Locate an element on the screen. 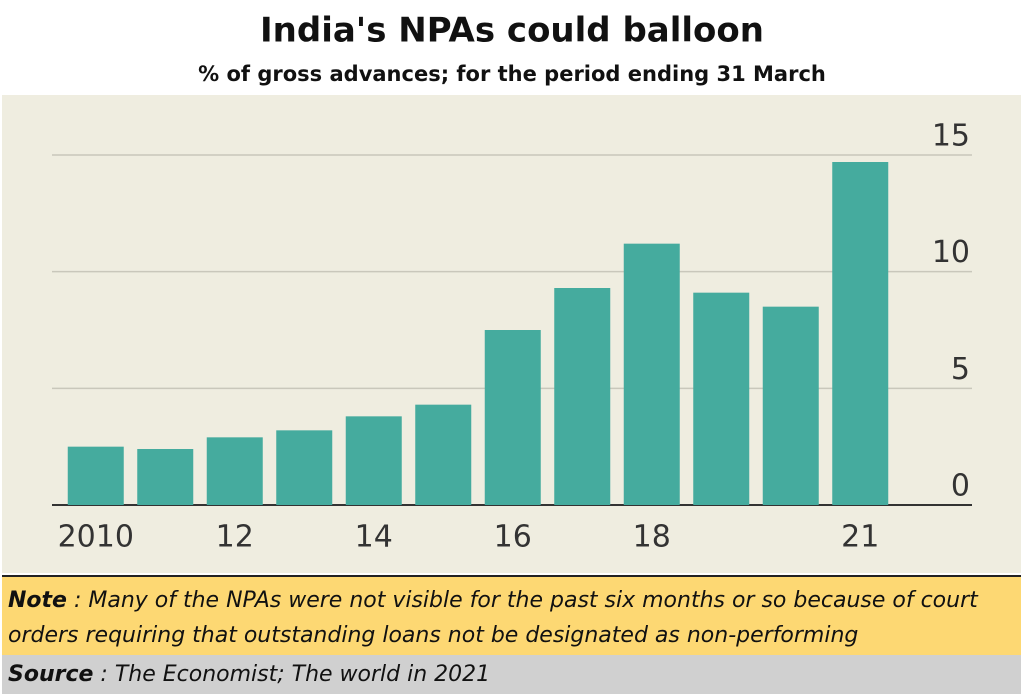  y-tick-label: 5 is located at coordinates (960, 369).